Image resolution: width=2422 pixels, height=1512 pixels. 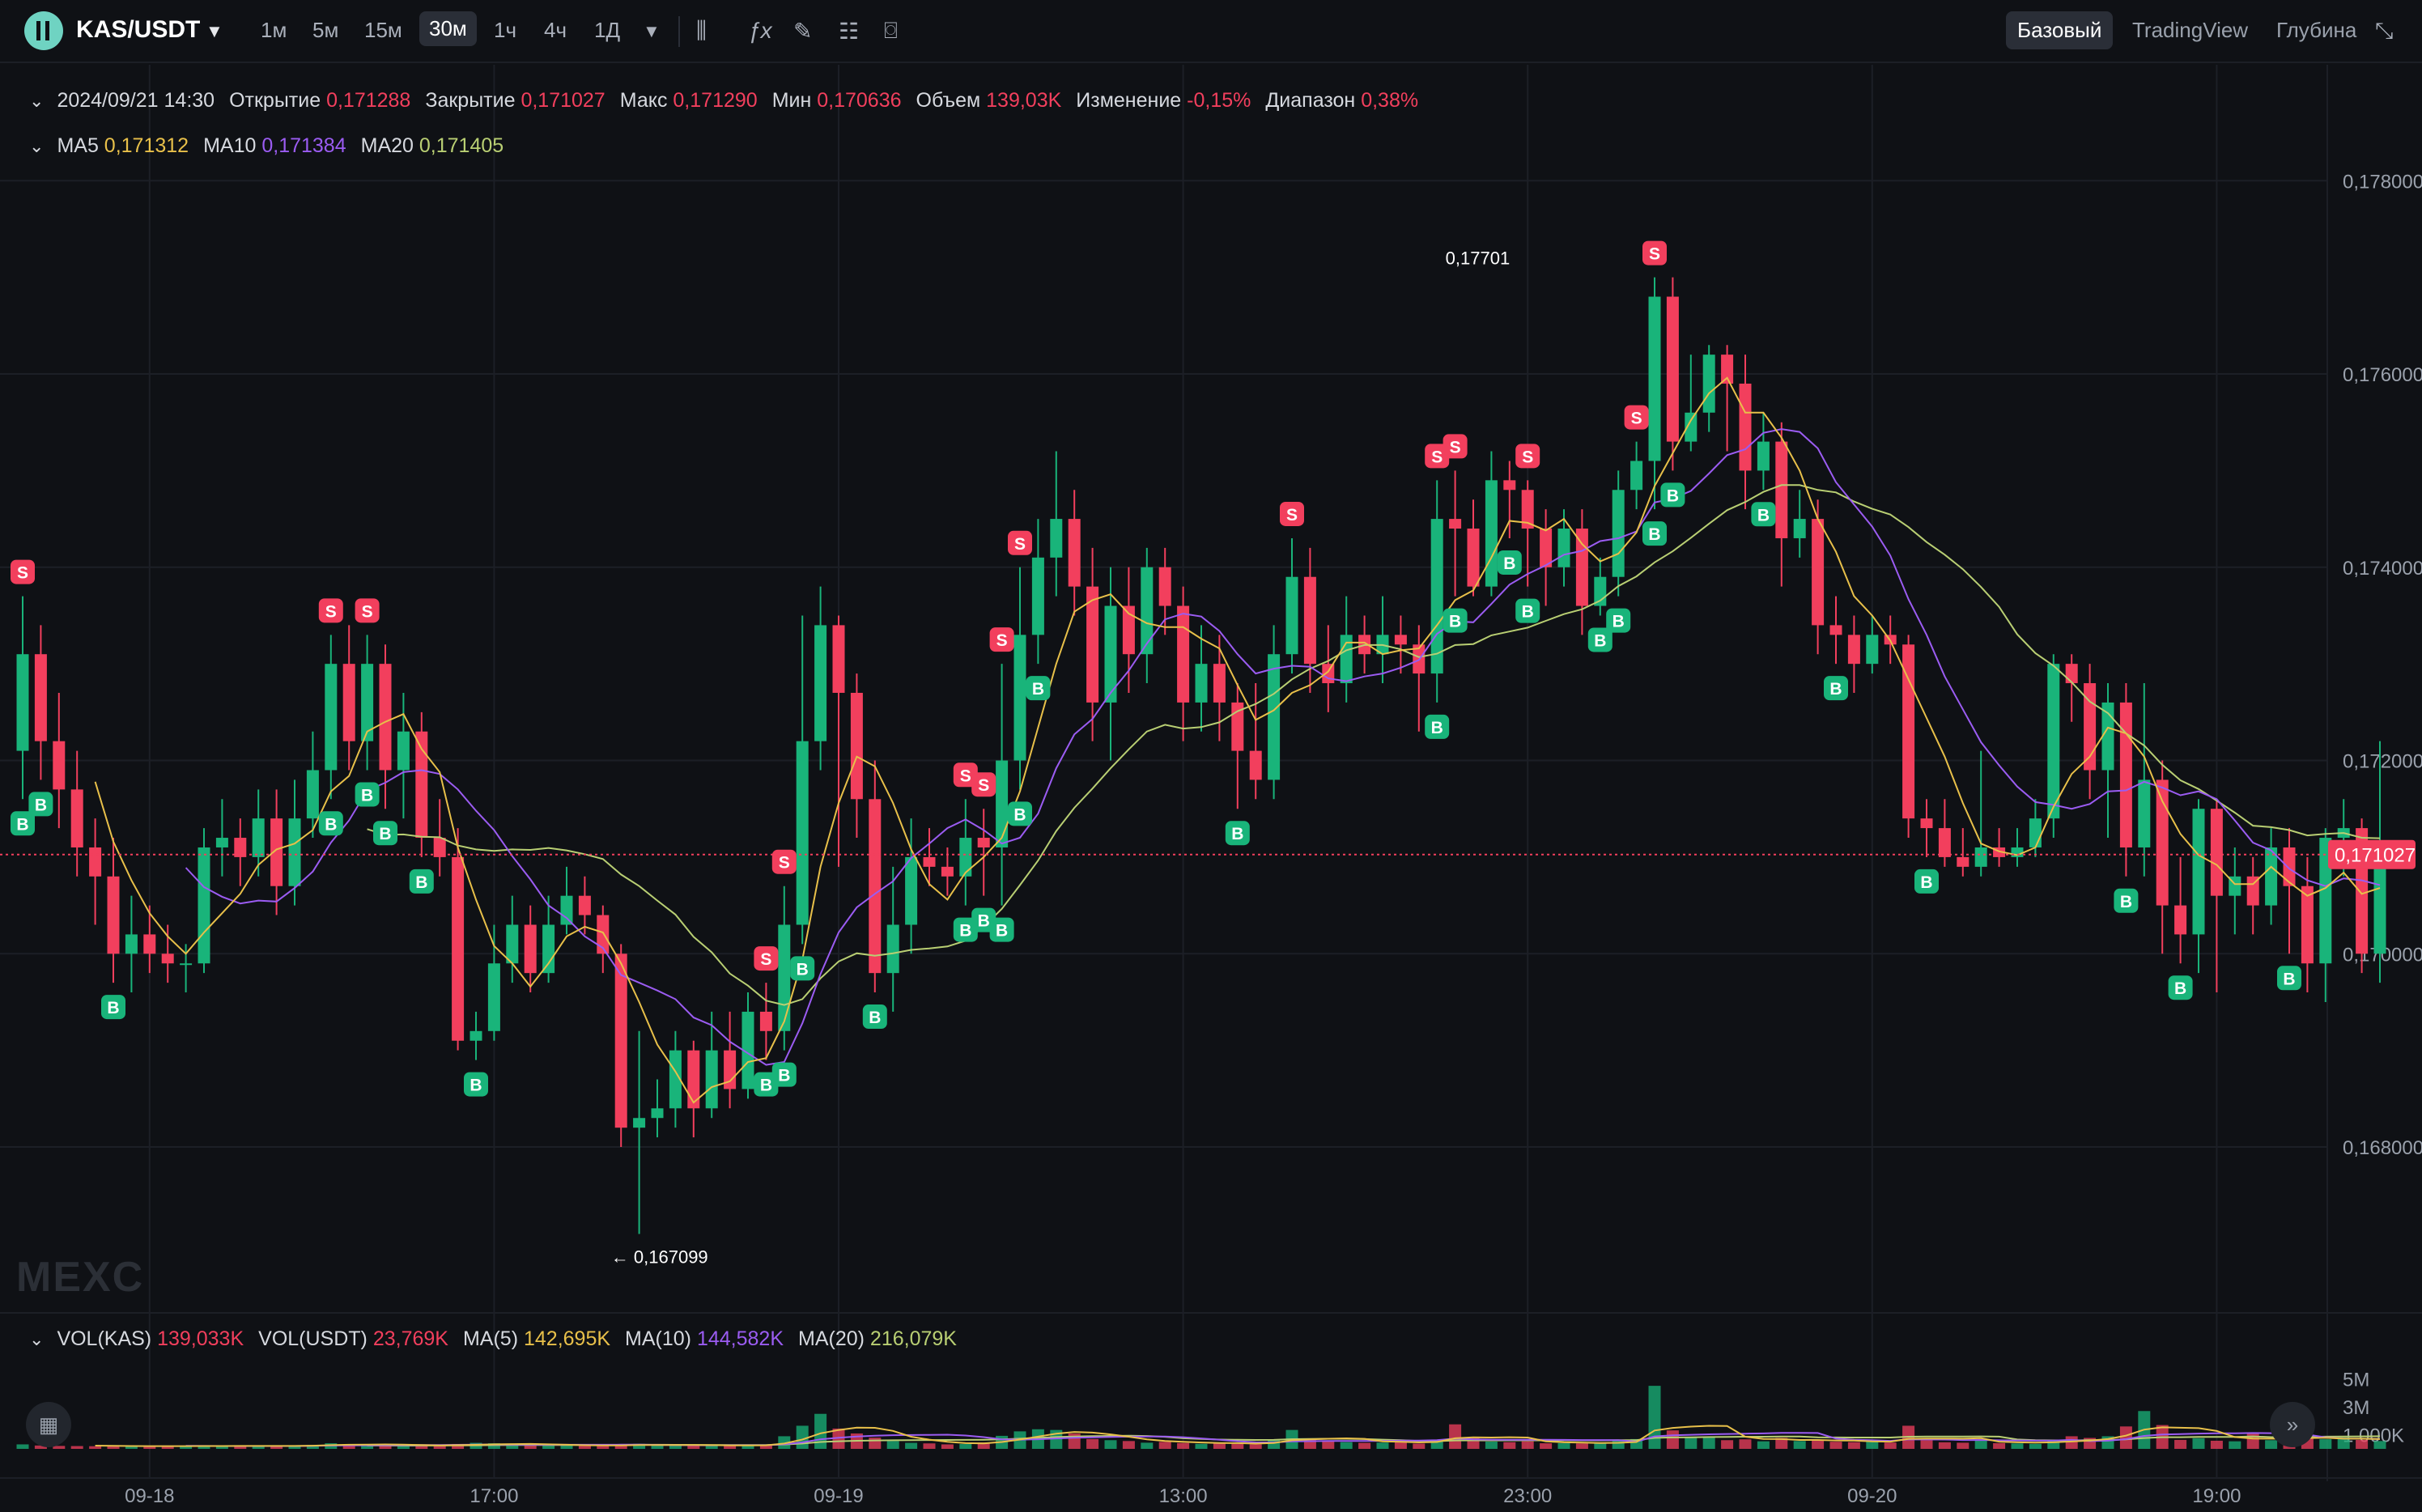 What do you see at coordinates (760, 30) in the screenshot?
I see `fx-indicator-icon: ƒx` at bounding box center [760, 30].